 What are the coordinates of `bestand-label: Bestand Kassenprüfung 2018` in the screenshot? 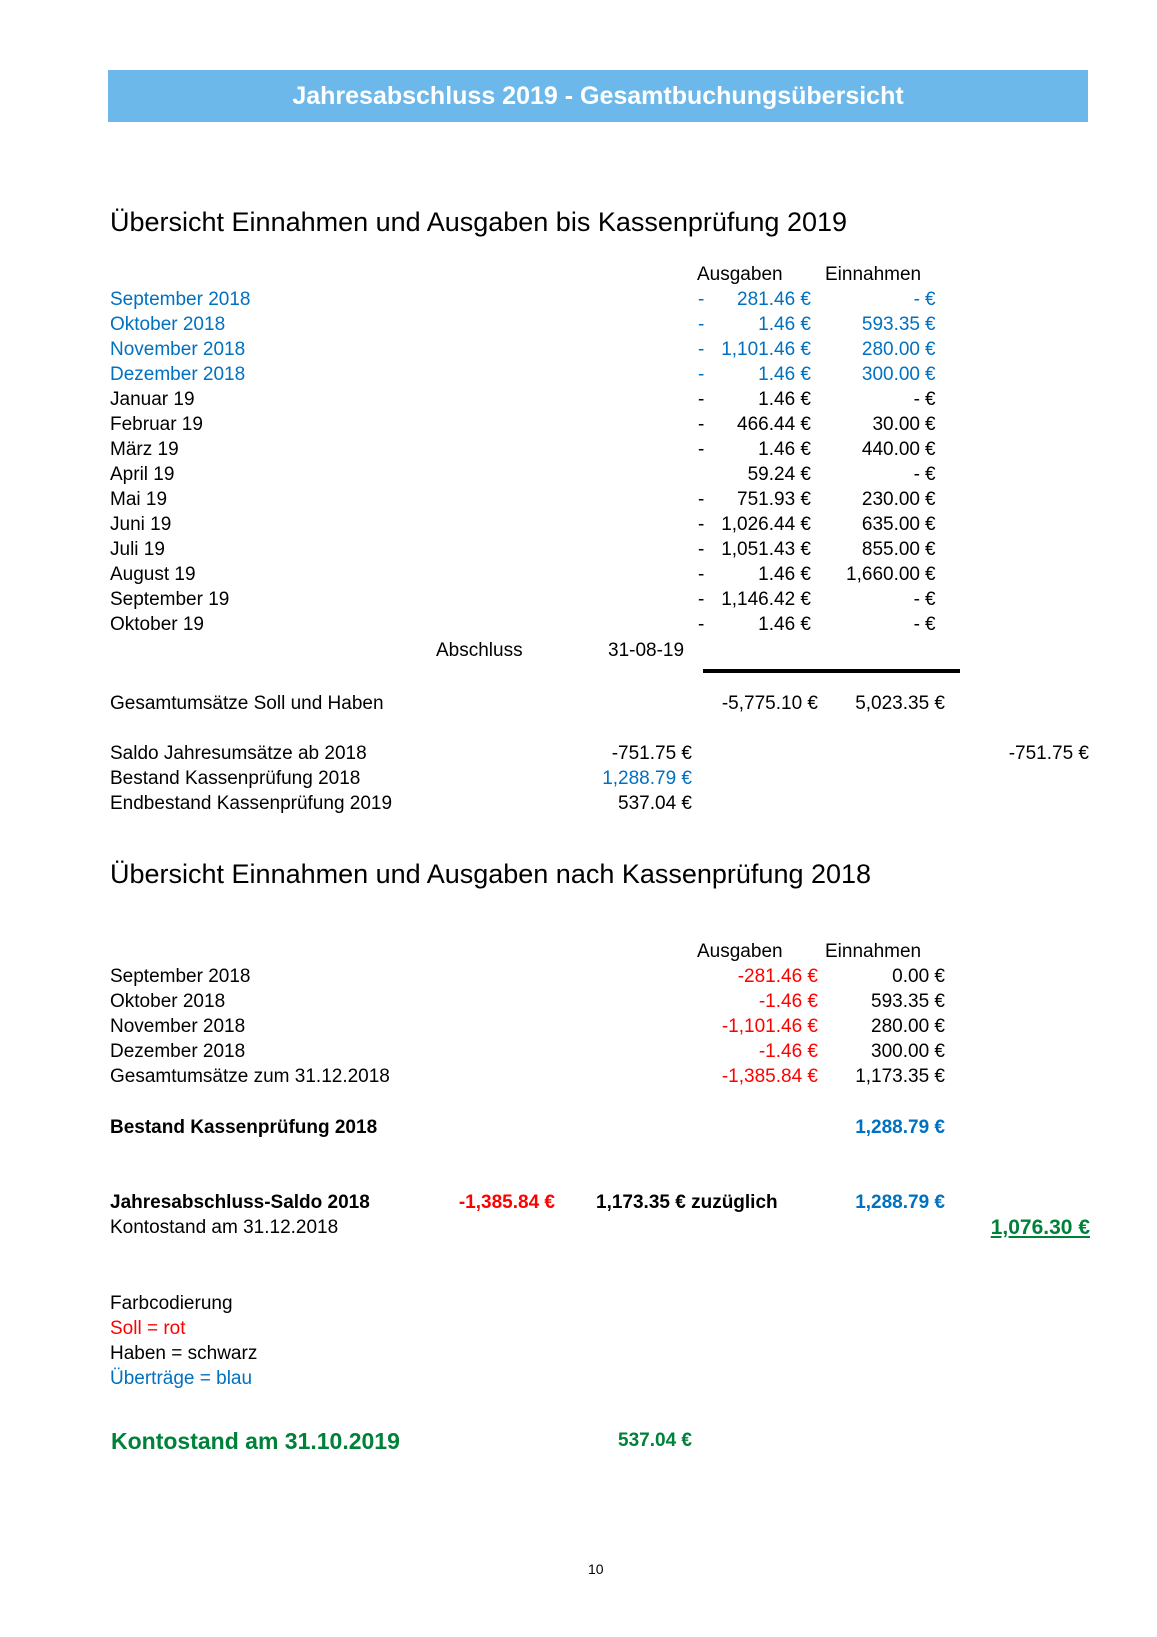 It's located at (235, 778).